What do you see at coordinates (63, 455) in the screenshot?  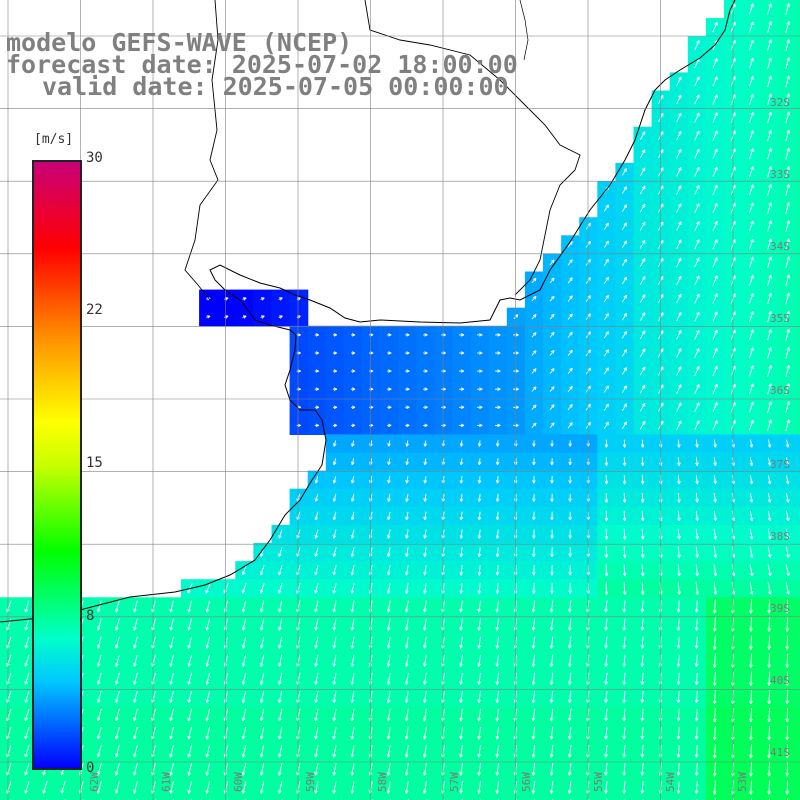 I see `colorbar: [m/s] 30 22 15 8 0` at bounding box center [63, 455].